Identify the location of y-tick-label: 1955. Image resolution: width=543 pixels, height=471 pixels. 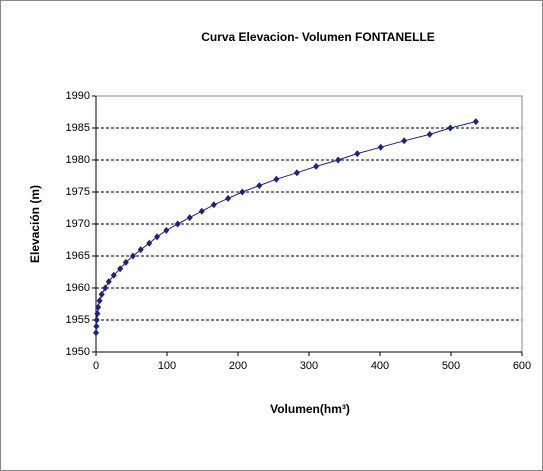
(78, 320).